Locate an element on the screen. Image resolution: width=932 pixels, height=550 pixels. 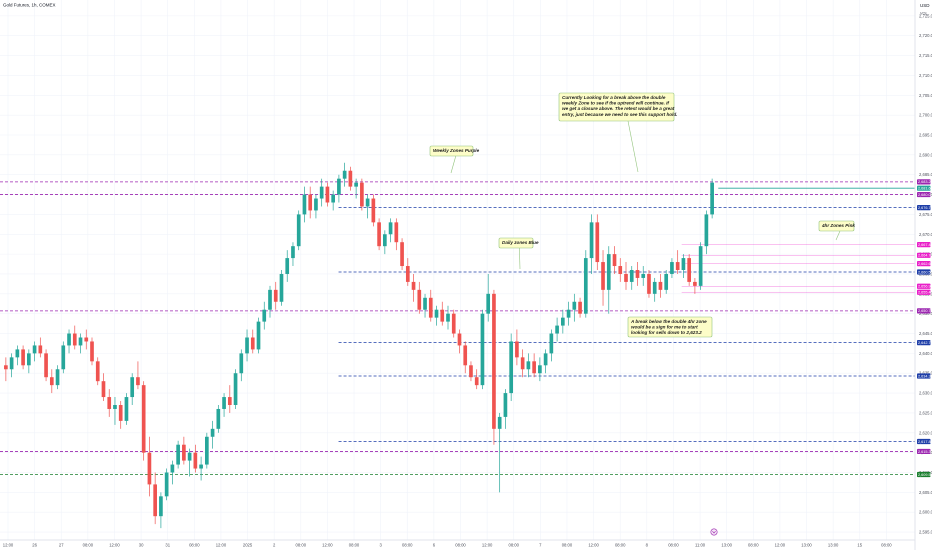
time-tick-label: 8 is located at coordinates (647, 545).